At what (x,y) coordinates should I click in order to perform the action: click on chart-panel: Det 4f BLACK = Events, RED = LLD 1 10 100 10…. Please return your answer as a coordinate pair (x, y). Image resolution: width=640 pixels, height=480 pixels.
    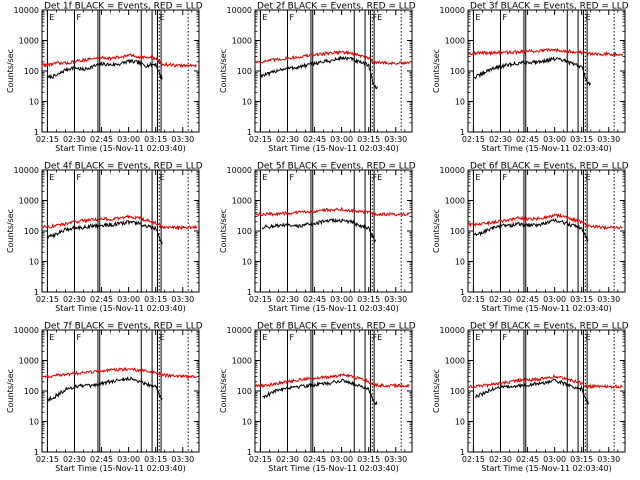
    Looking at the image, I should click on (104, 238).